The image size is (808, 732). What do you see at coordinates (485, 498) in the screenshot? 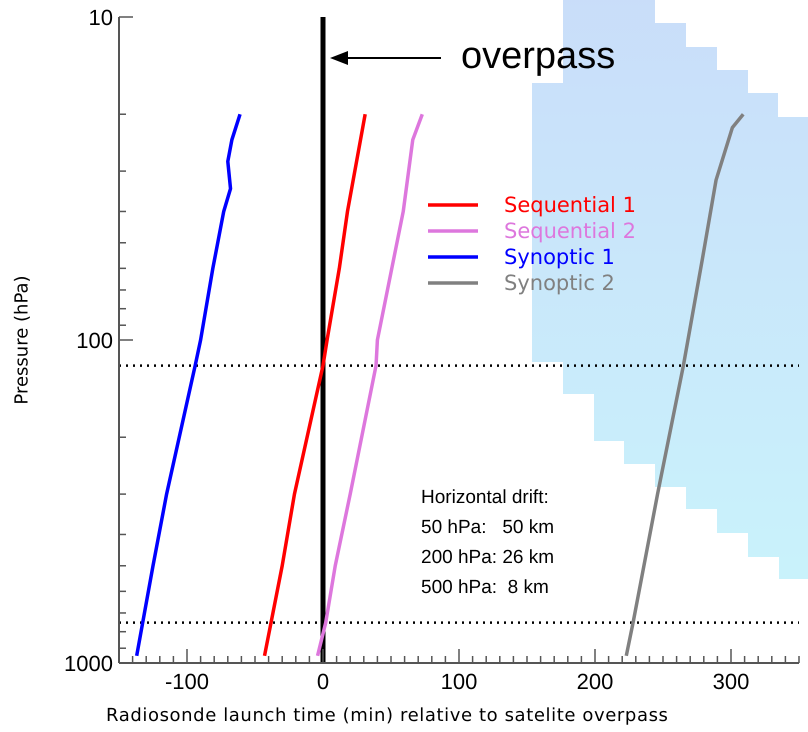
I see `annotation: Horizontal drift:` at bounding box center [485, 498].